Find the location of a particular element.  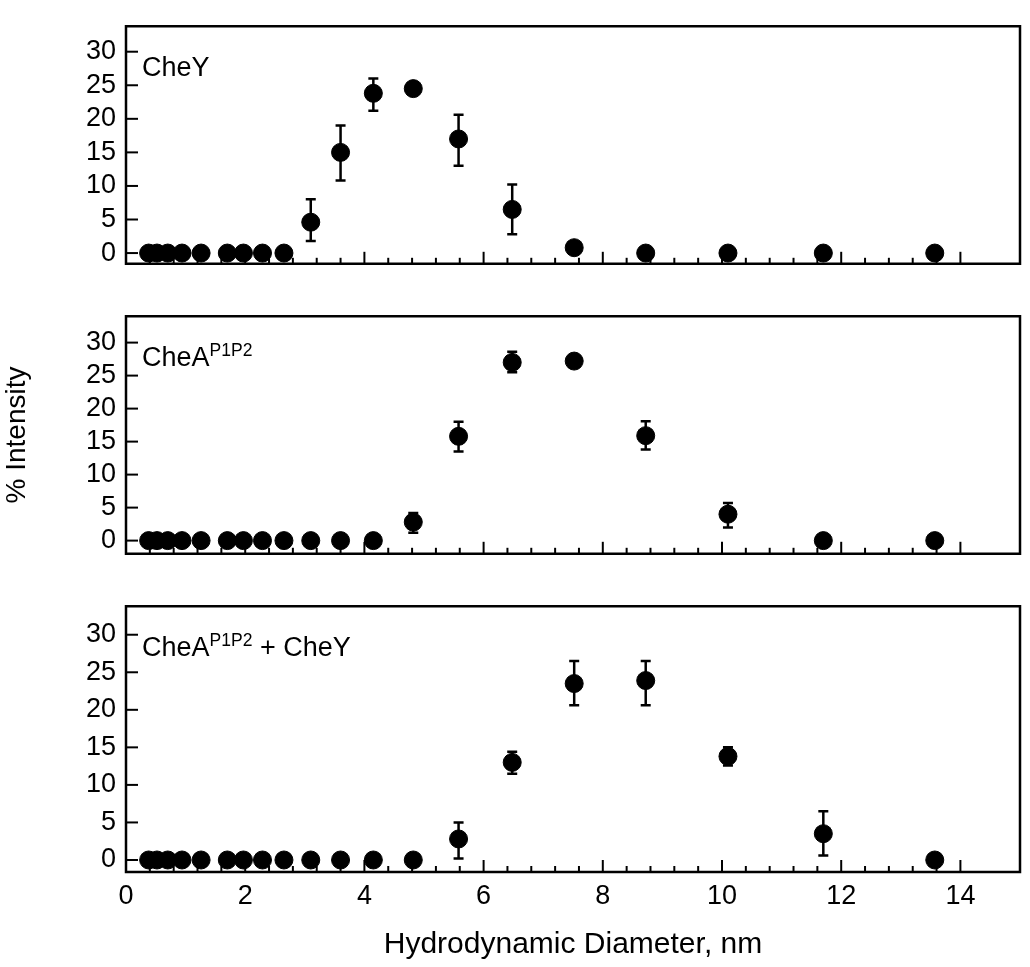

y-axis-title: % Intensity is located at coordinates (15, 435).